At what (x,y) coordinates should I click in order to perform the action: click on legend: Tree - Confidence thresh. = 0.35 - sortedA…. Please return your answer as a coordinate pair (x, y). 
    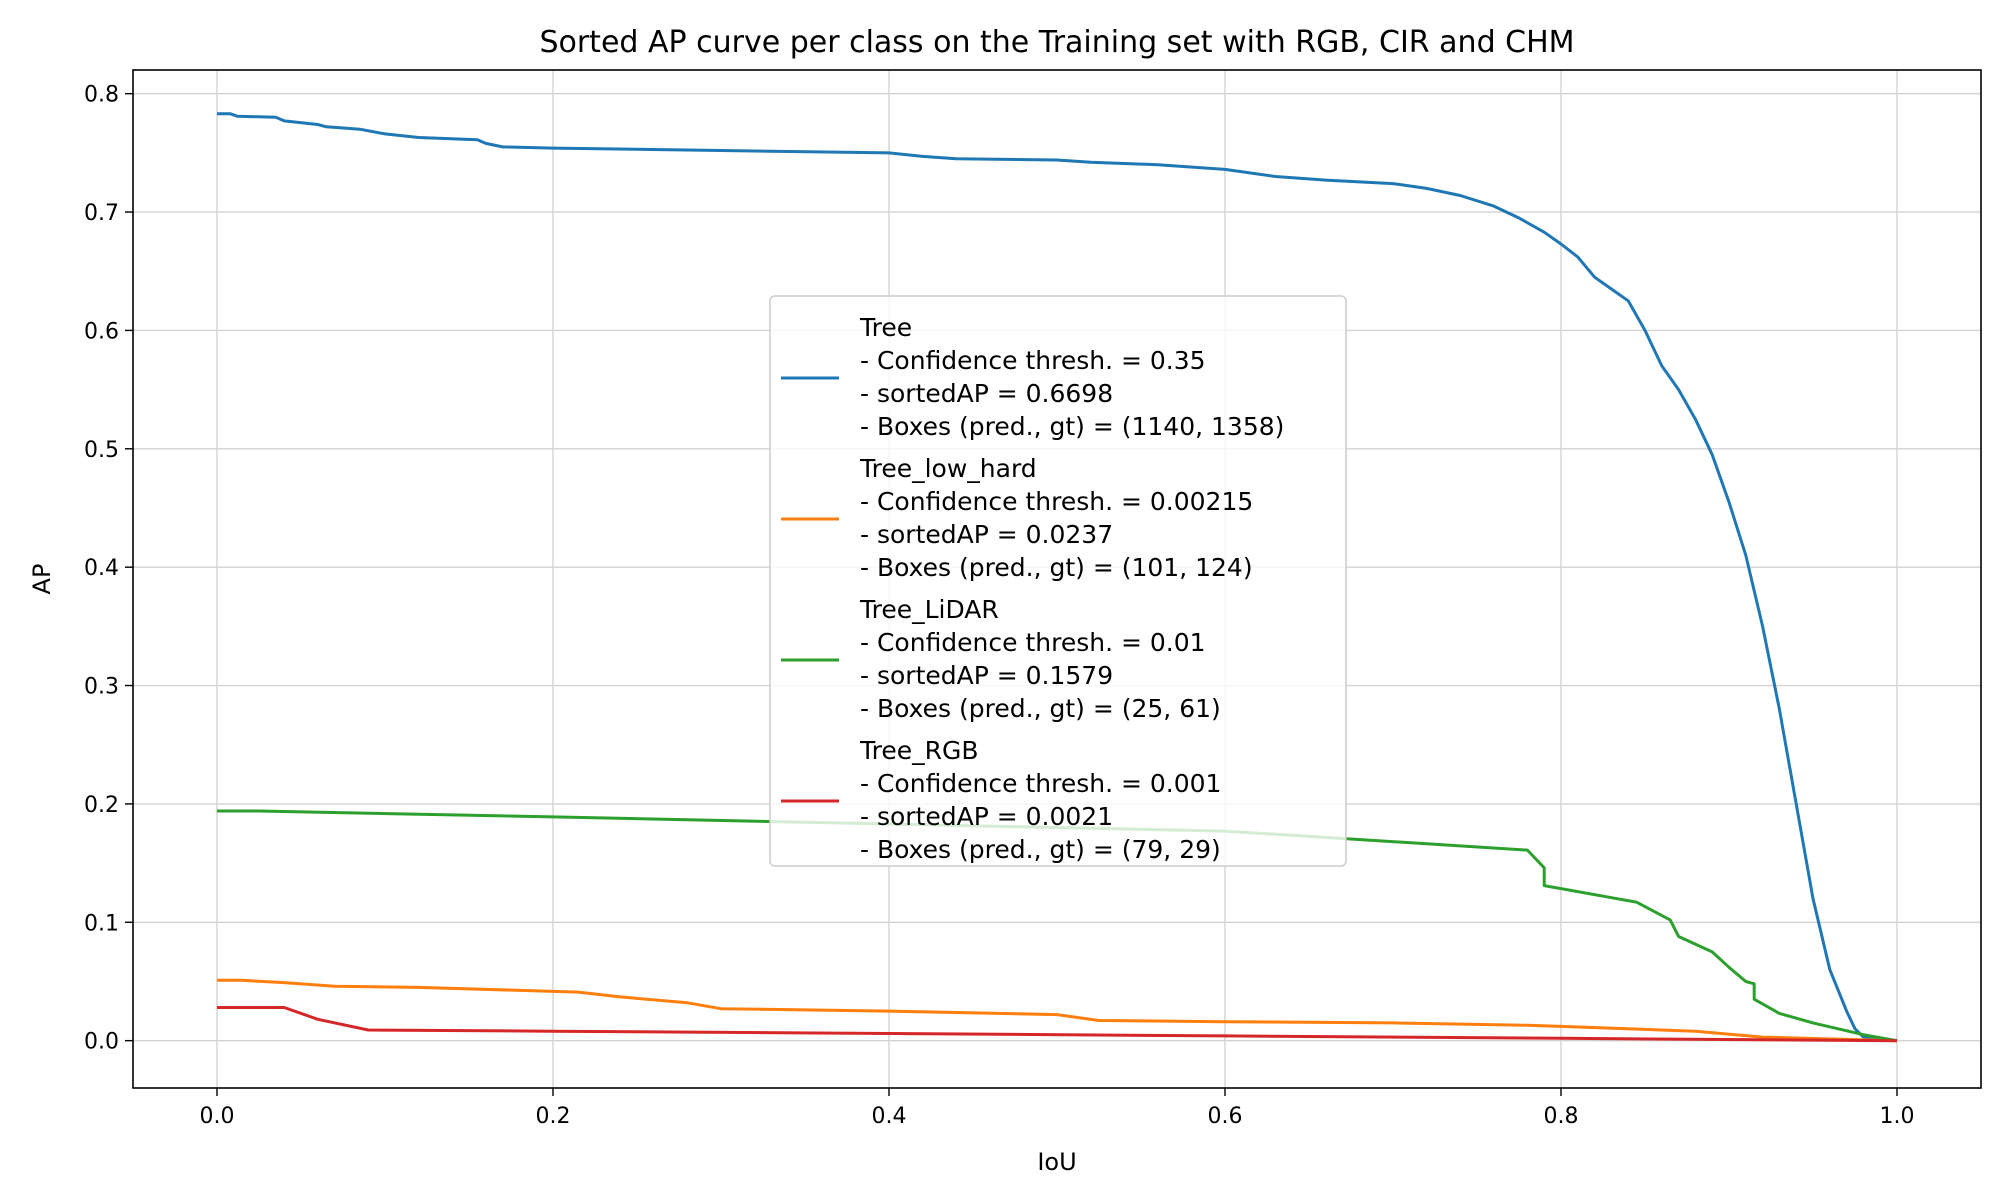
    Looking at the image, I should click on (1058, 581).